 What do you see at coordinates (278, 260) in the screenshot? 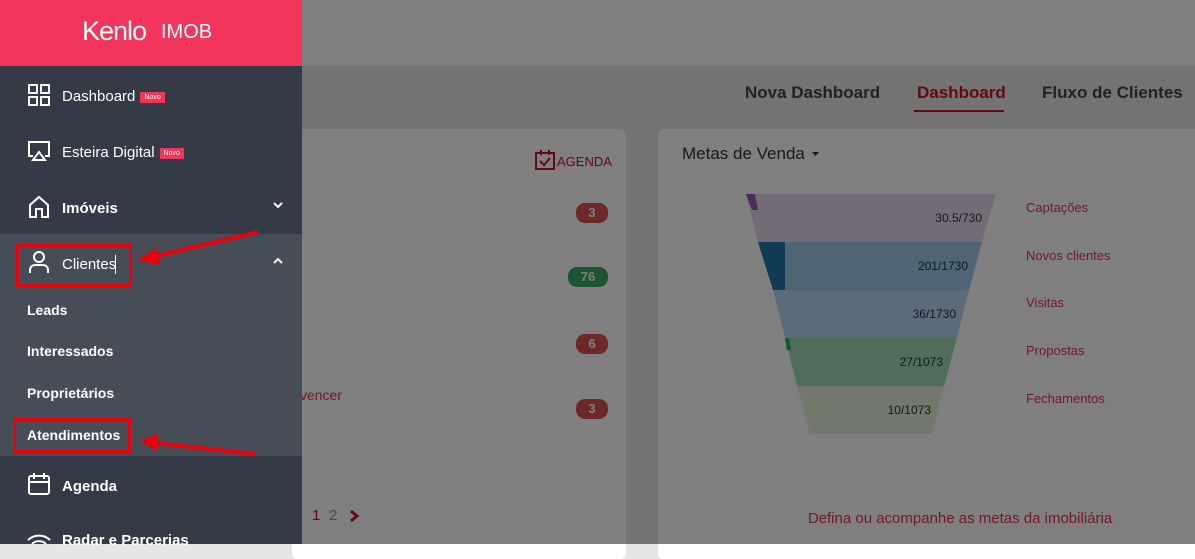
I see `chevron-up` at bounding box center [278, 260].